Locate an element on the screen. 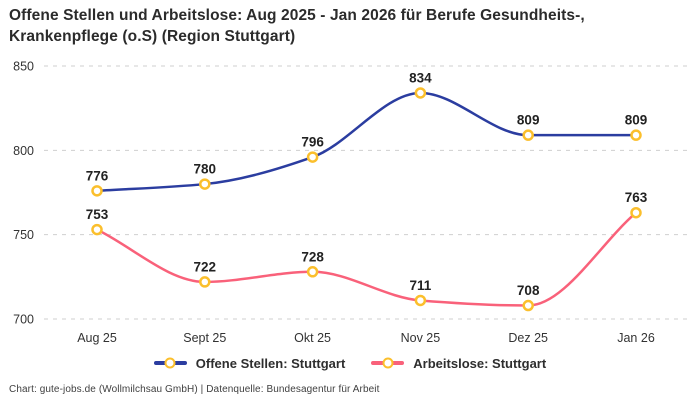 The image size is (700, 400). data-point-label: 780 is located at coordinates (205, 169).